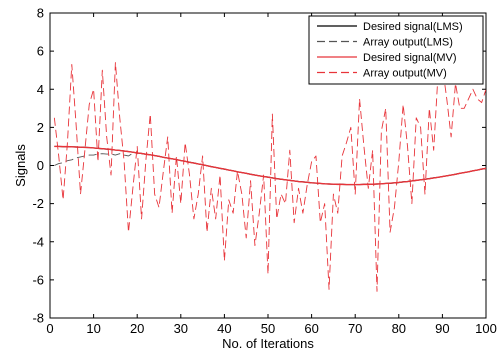  Describe the element at coordinates (38, 241) in the screenshot. I see `y-tick-label: -4` at that location.